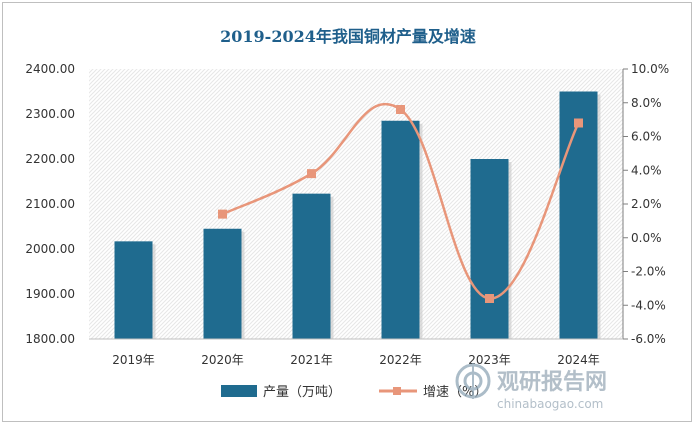 This screenshot has height=426, width=696. I want to click on legend-line-marker, so click(397, 391).